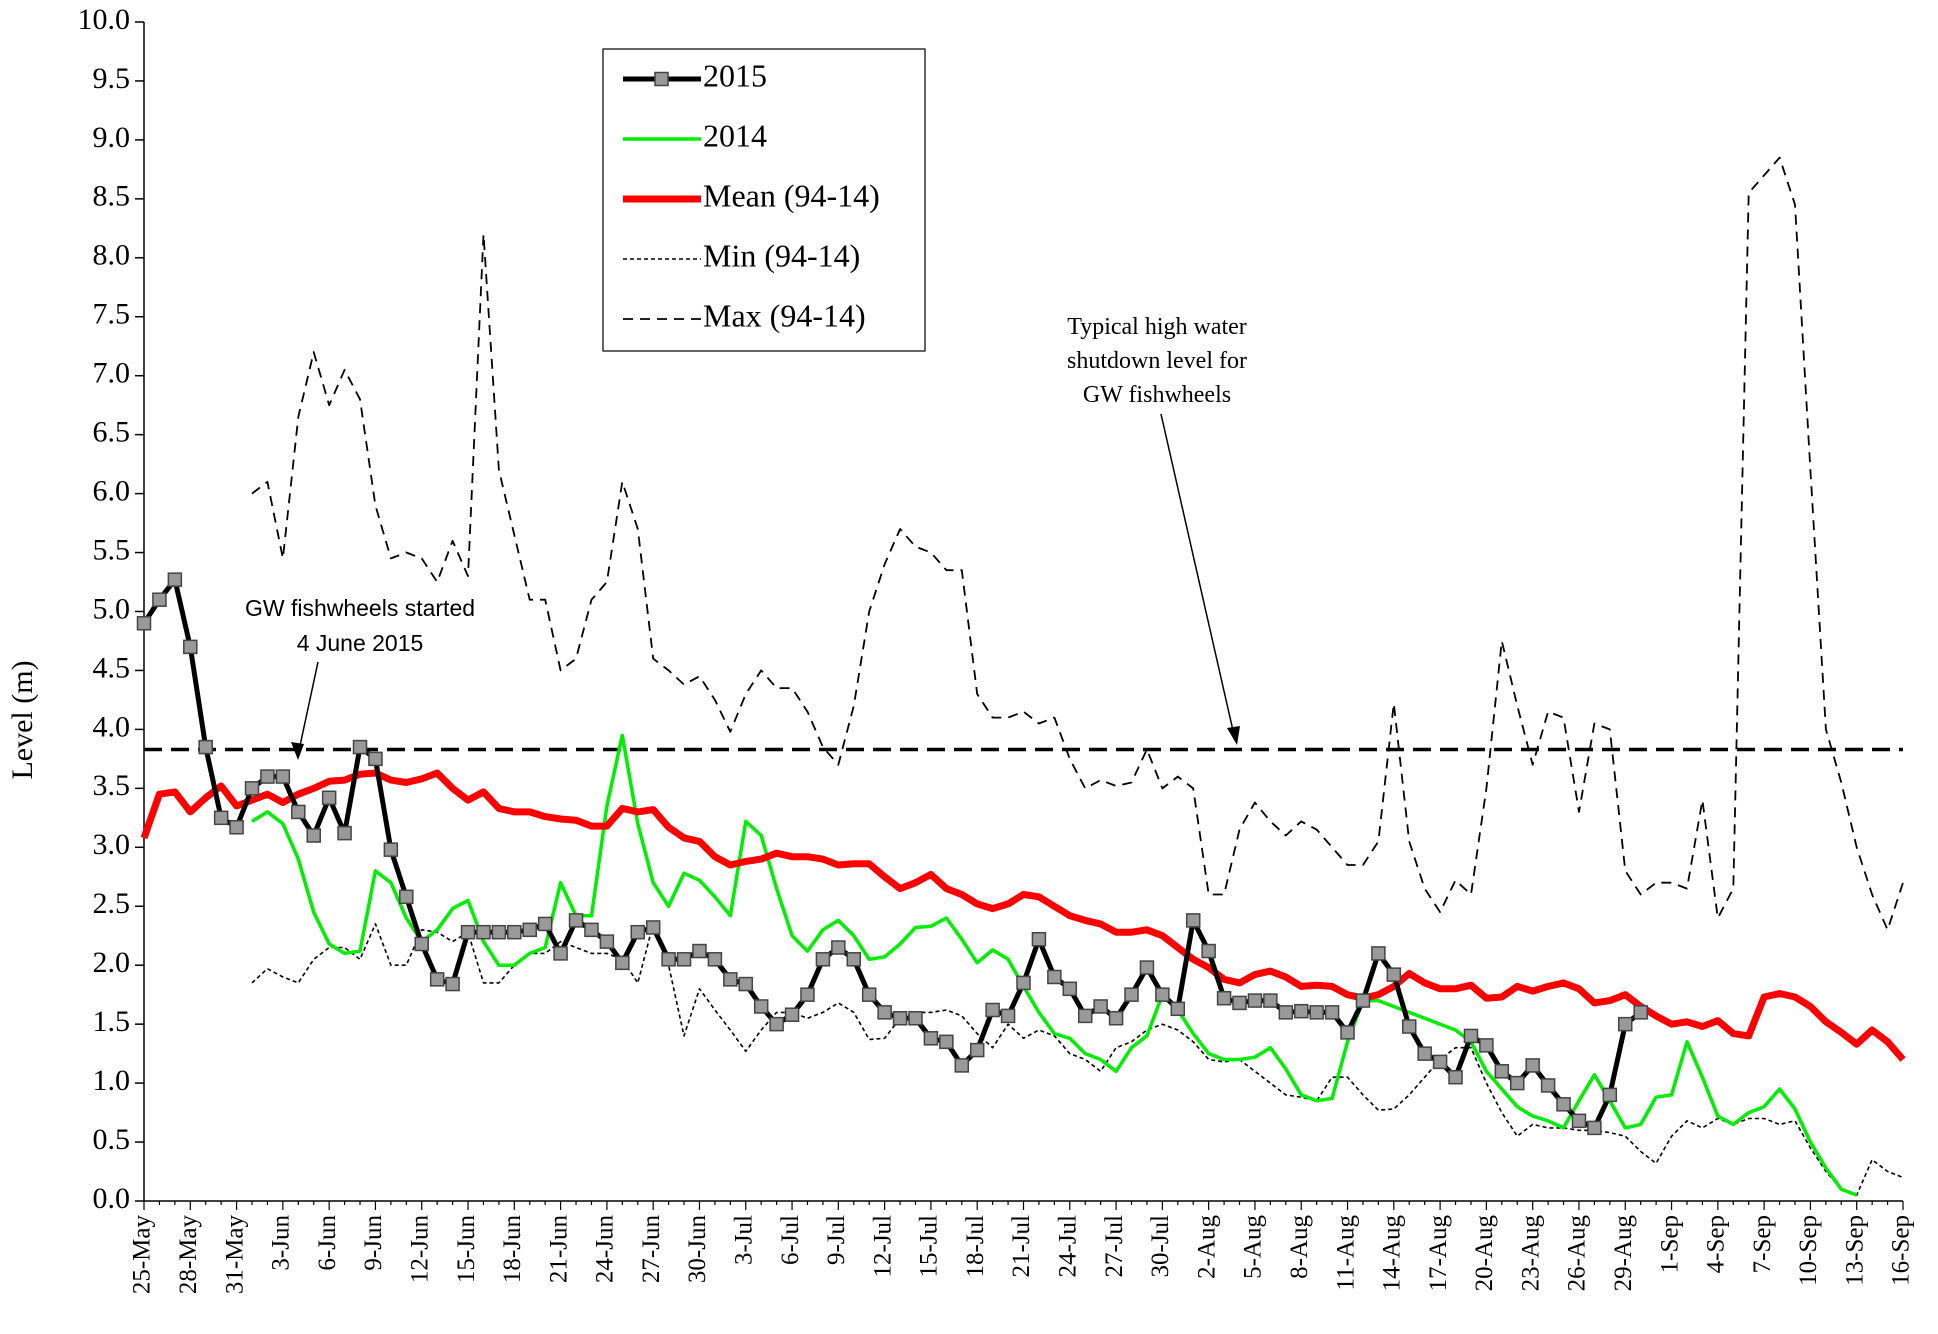  What do you see at coordinates (419, 1249) in the screenshot?
I see `x-tick-label: 12-Jun` at bounding box center [419, 1249].